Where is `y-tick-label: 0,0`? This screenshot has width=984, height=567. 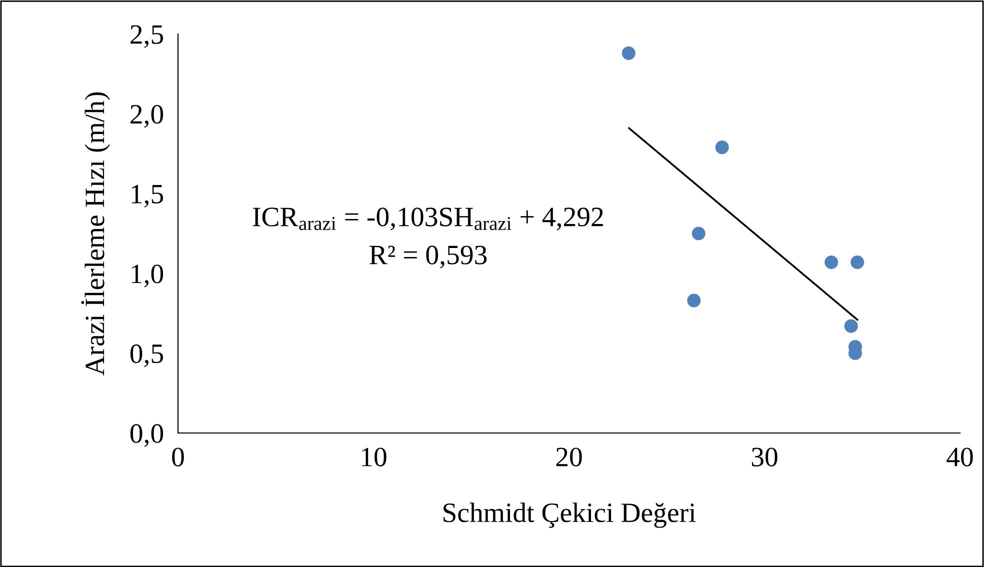
y-tick-label: 0,0 is located at coordinates (147, 435).